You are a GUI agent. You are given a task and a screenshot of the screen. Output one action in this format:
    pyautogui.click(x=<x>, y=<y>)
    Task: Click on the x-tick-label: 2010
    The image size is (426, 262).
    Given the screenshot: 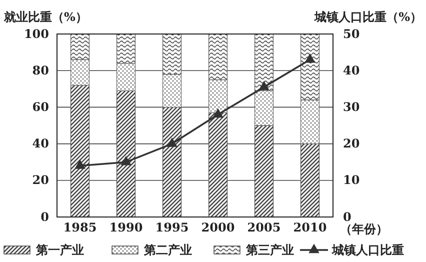 What is the action you would take?
    pyautogui.click(x=310, y=227)
    